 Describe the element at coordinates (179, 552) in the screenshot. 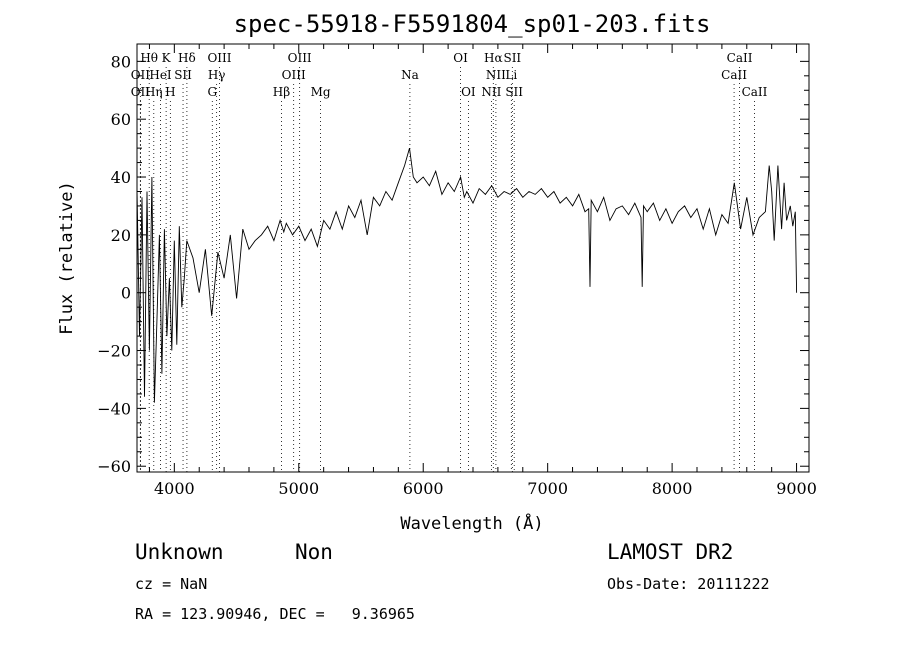

I see `object-class: Unknown` at that location.